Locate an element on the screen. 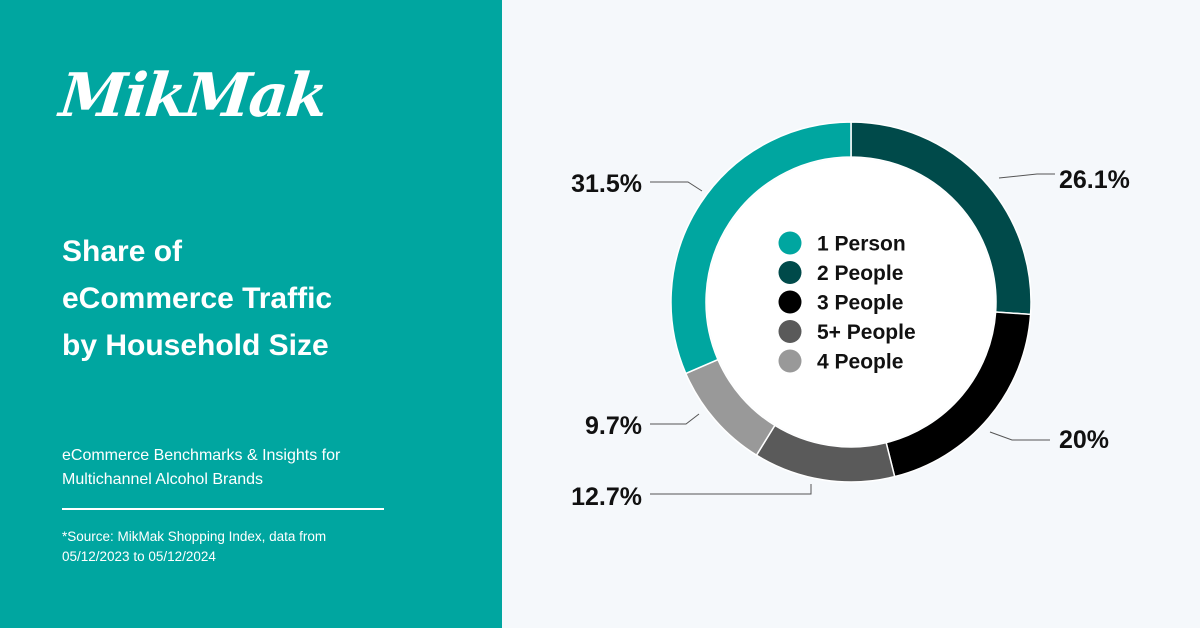 The width and height of the screenshot is (1200, 628). legend-label-2-people: 2 People is located at coordinates (860, 273).